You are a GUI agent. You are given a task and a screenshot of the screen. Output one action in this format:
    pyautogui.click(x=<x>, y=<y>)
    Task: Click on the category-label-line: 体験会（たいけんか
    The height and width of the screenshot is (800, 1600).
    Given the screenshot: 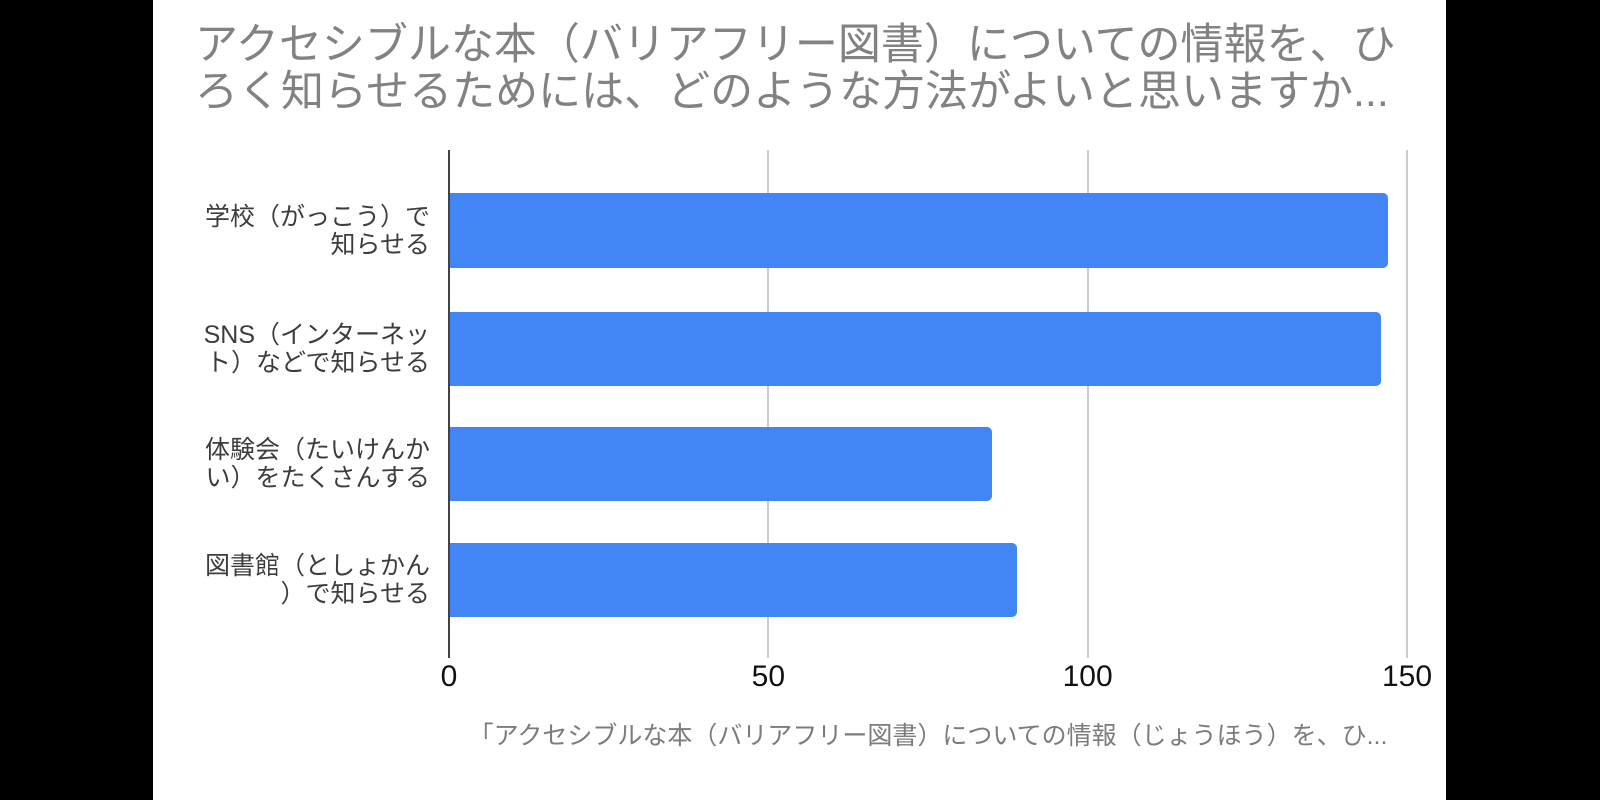 What is the action you would take?
    pyautogui.click(x=317, y=450)
    